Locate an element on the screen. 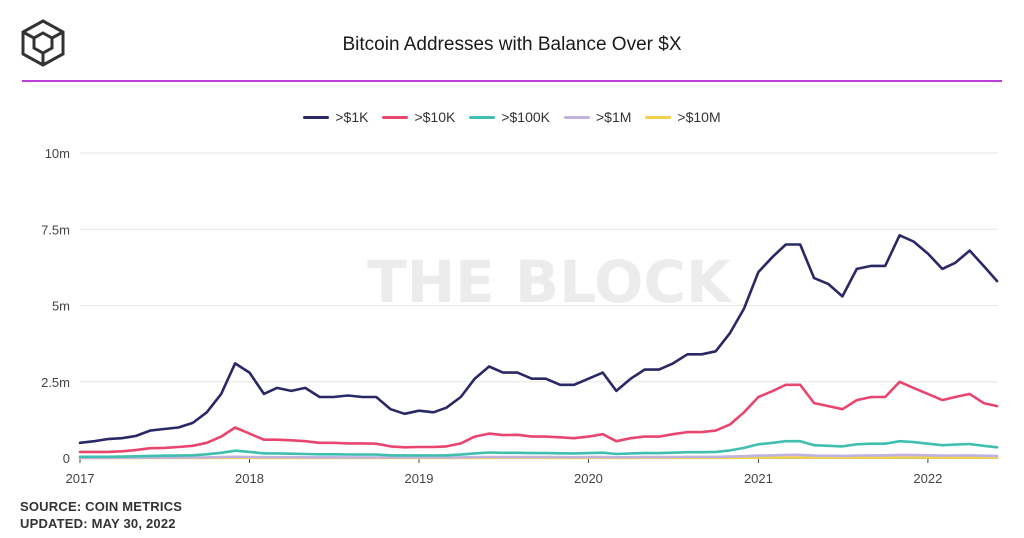 The height and width of the screenshot is (538, 1024). y-tick-label: 7.5m is located at coordinates (55, 229).